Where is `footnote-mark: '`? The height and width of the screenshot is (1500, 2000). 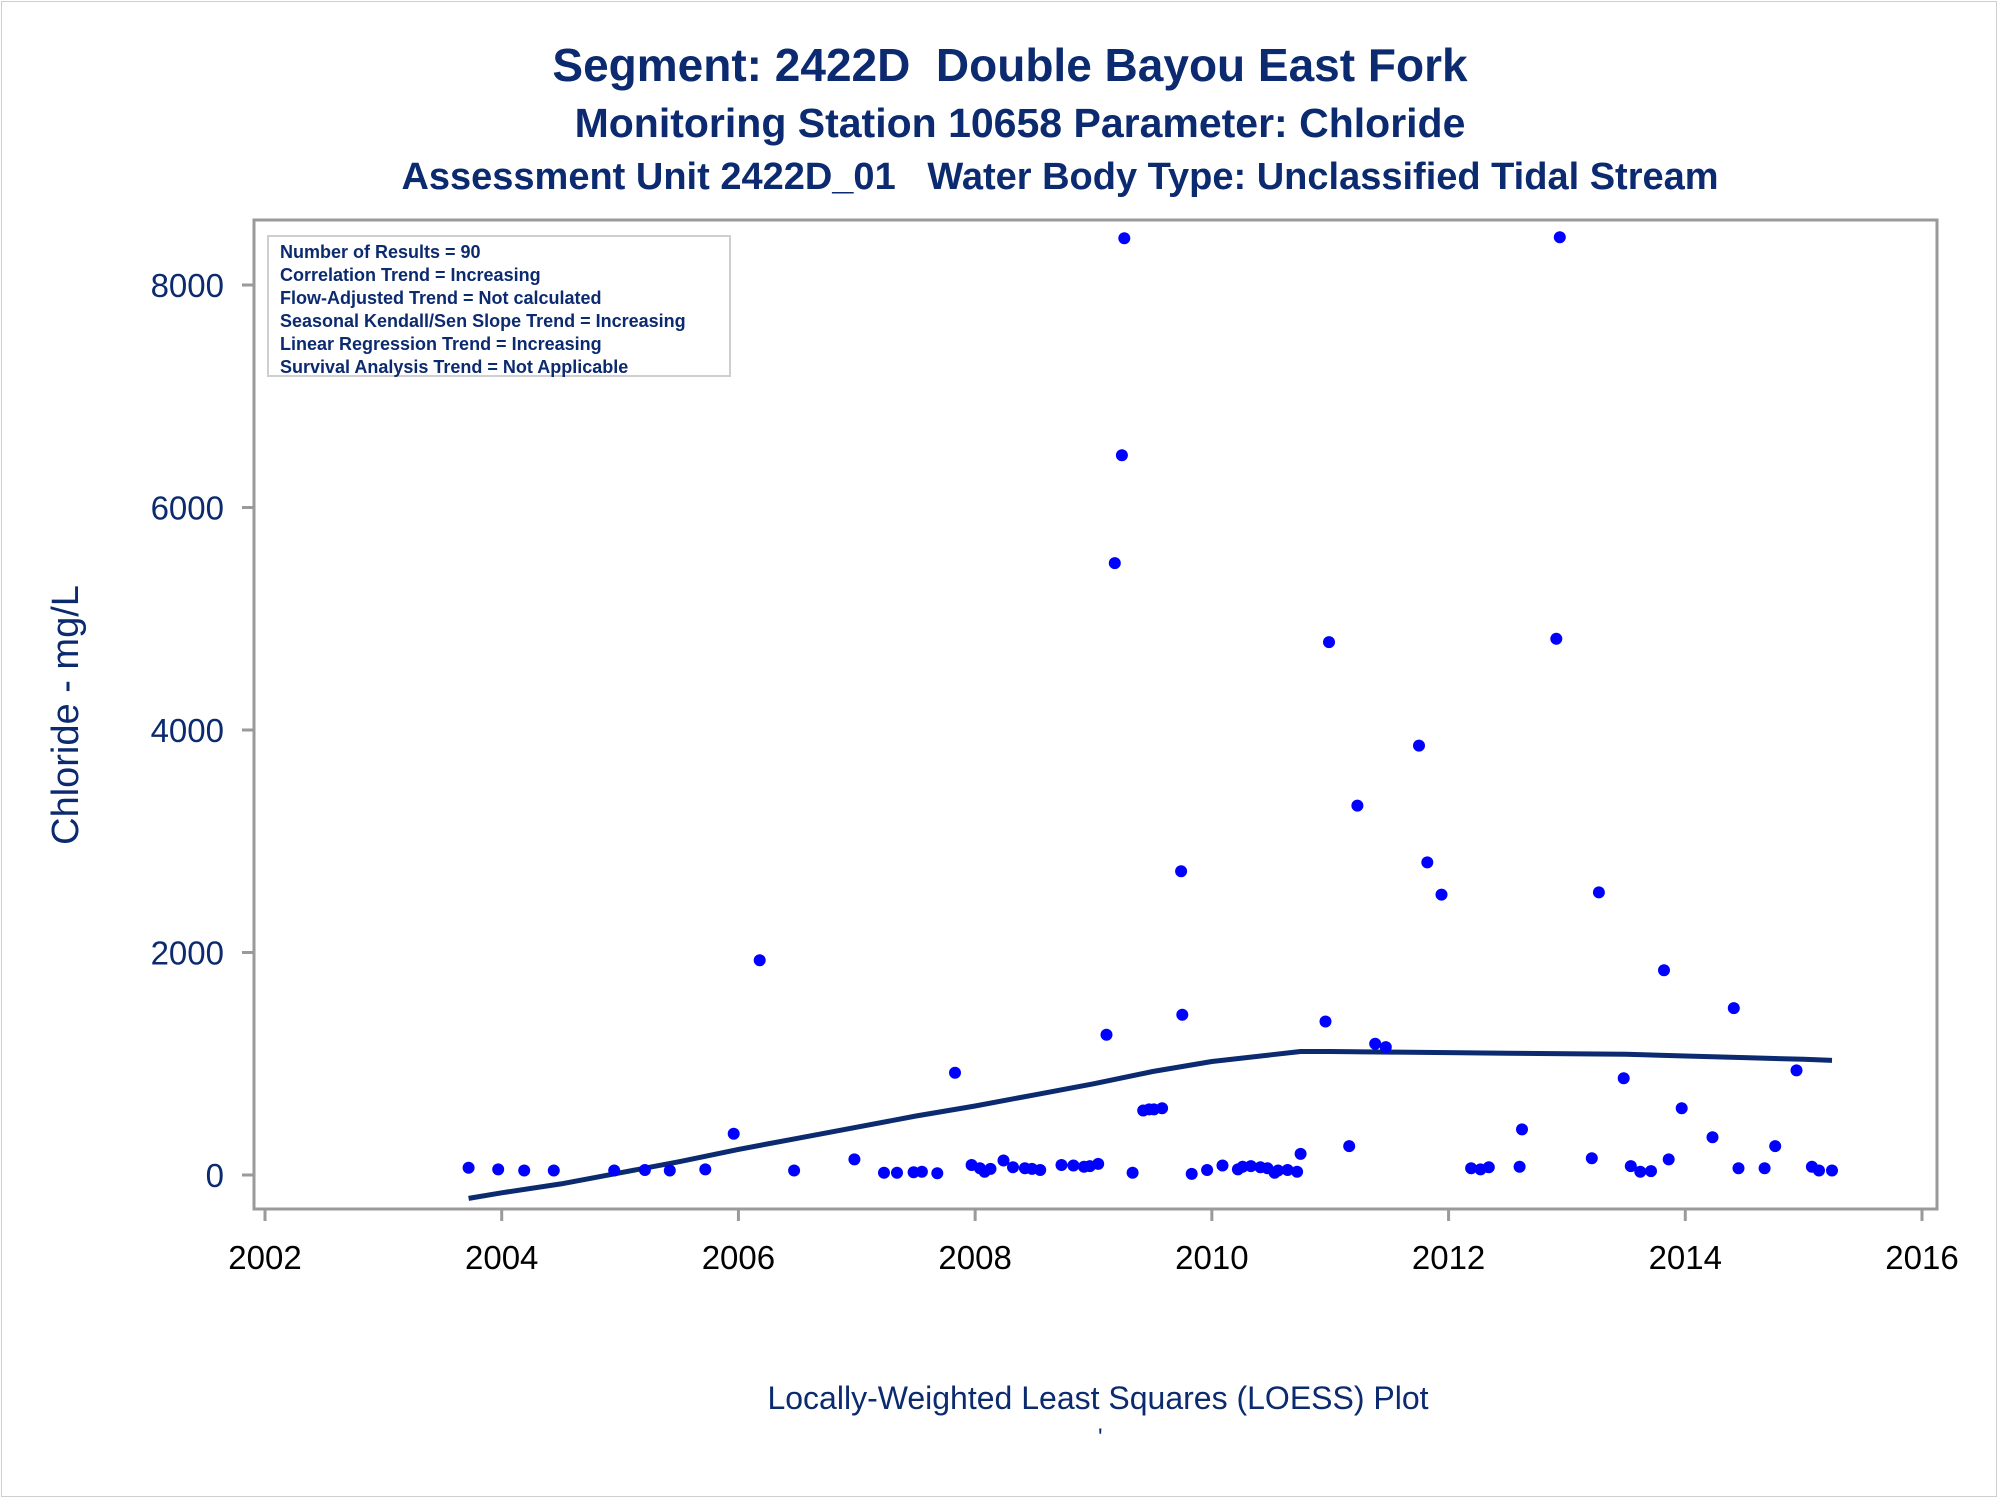 footnote-mark: ' is located at coordinates (1100, 1437).